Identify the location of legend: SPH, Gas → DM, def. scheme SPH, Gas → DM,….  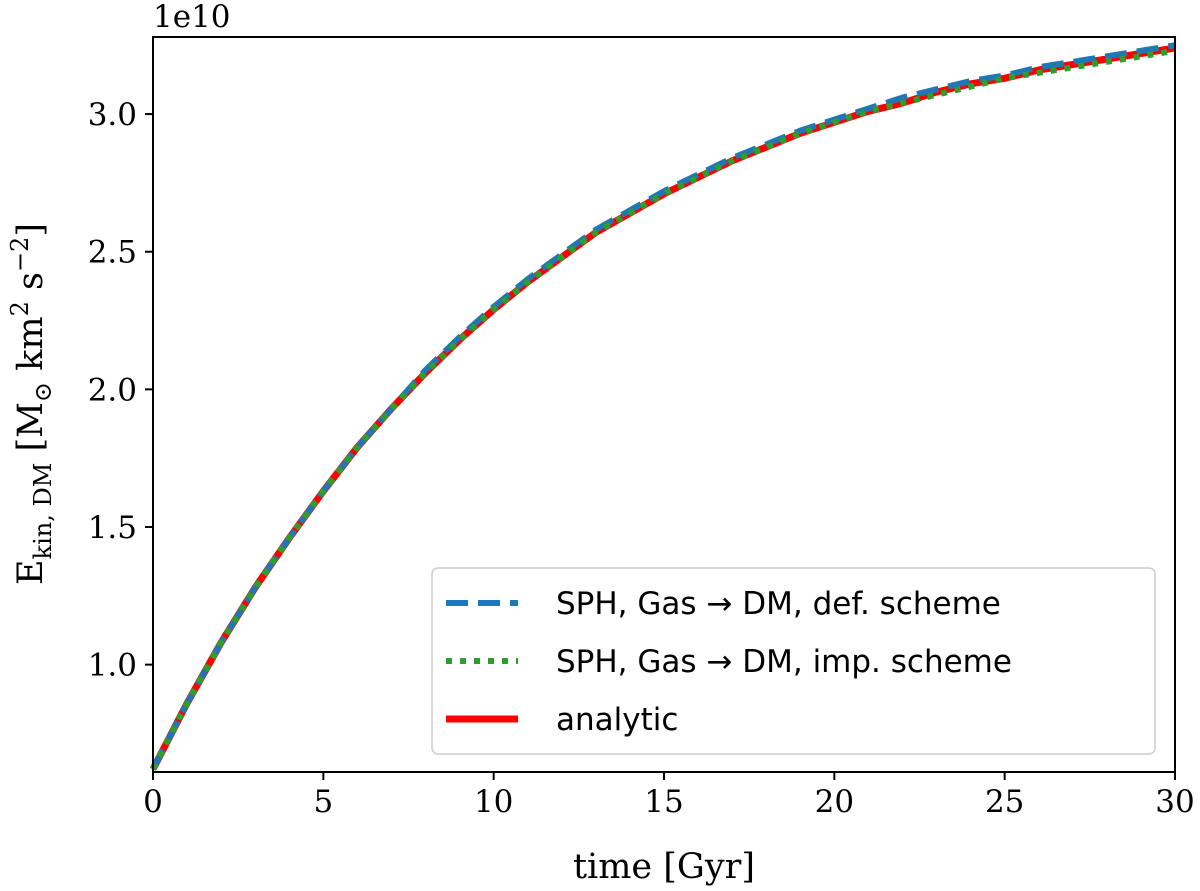
(793, 661).